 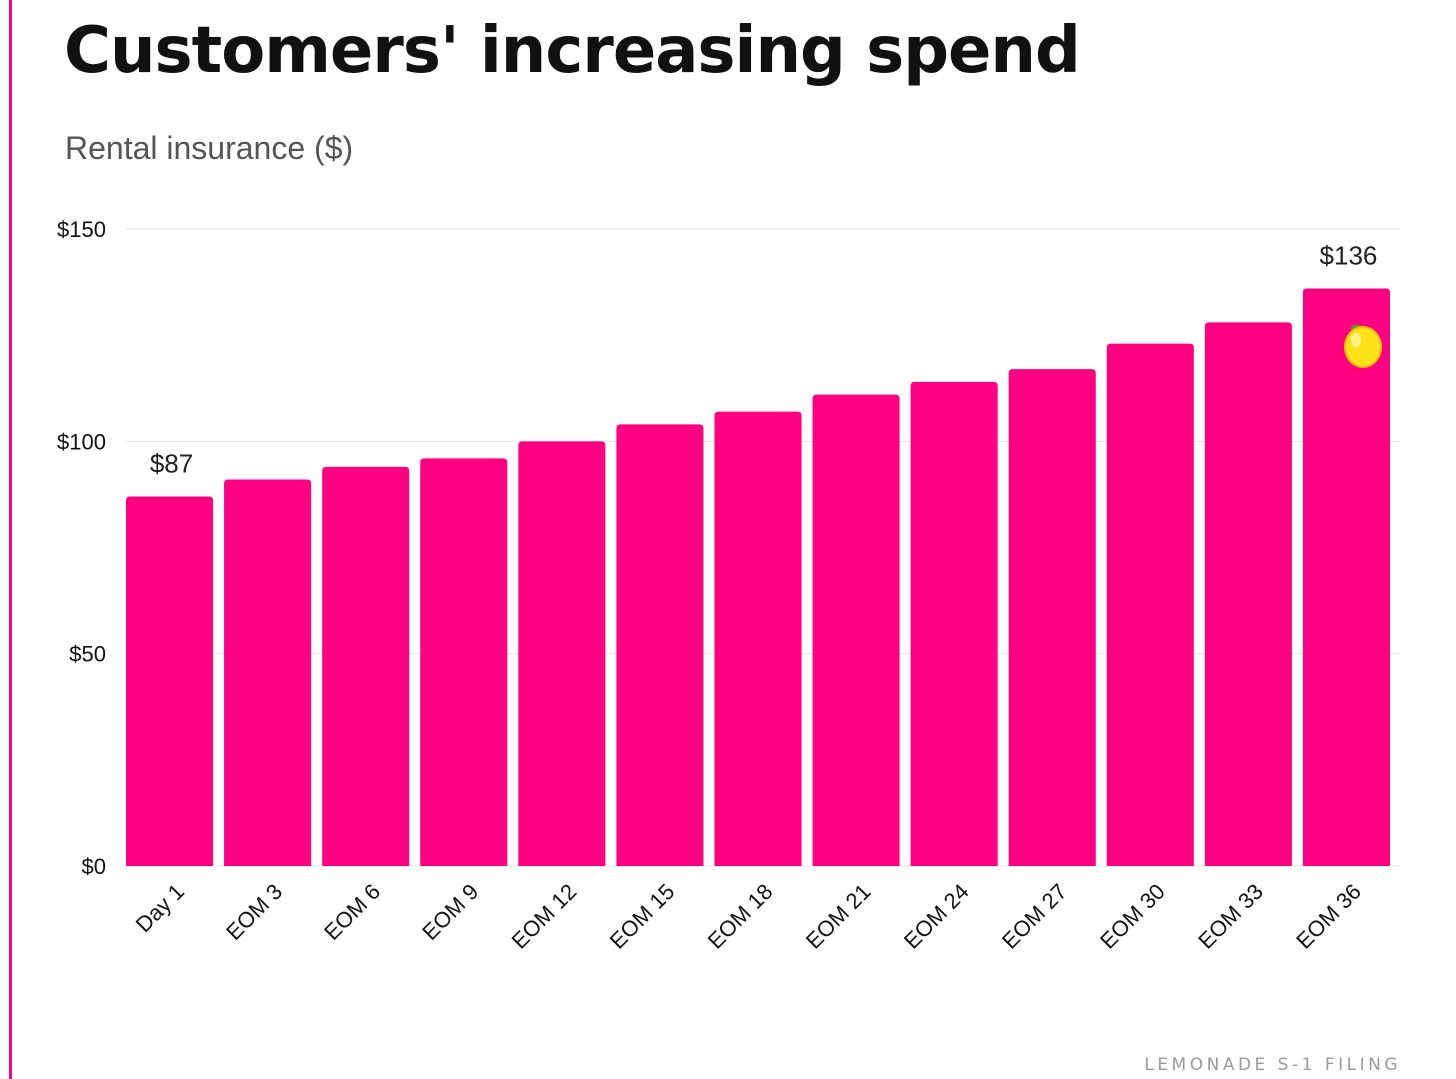 I want to click on x-tick-label: EOM 24, so click(x=936, y=916).